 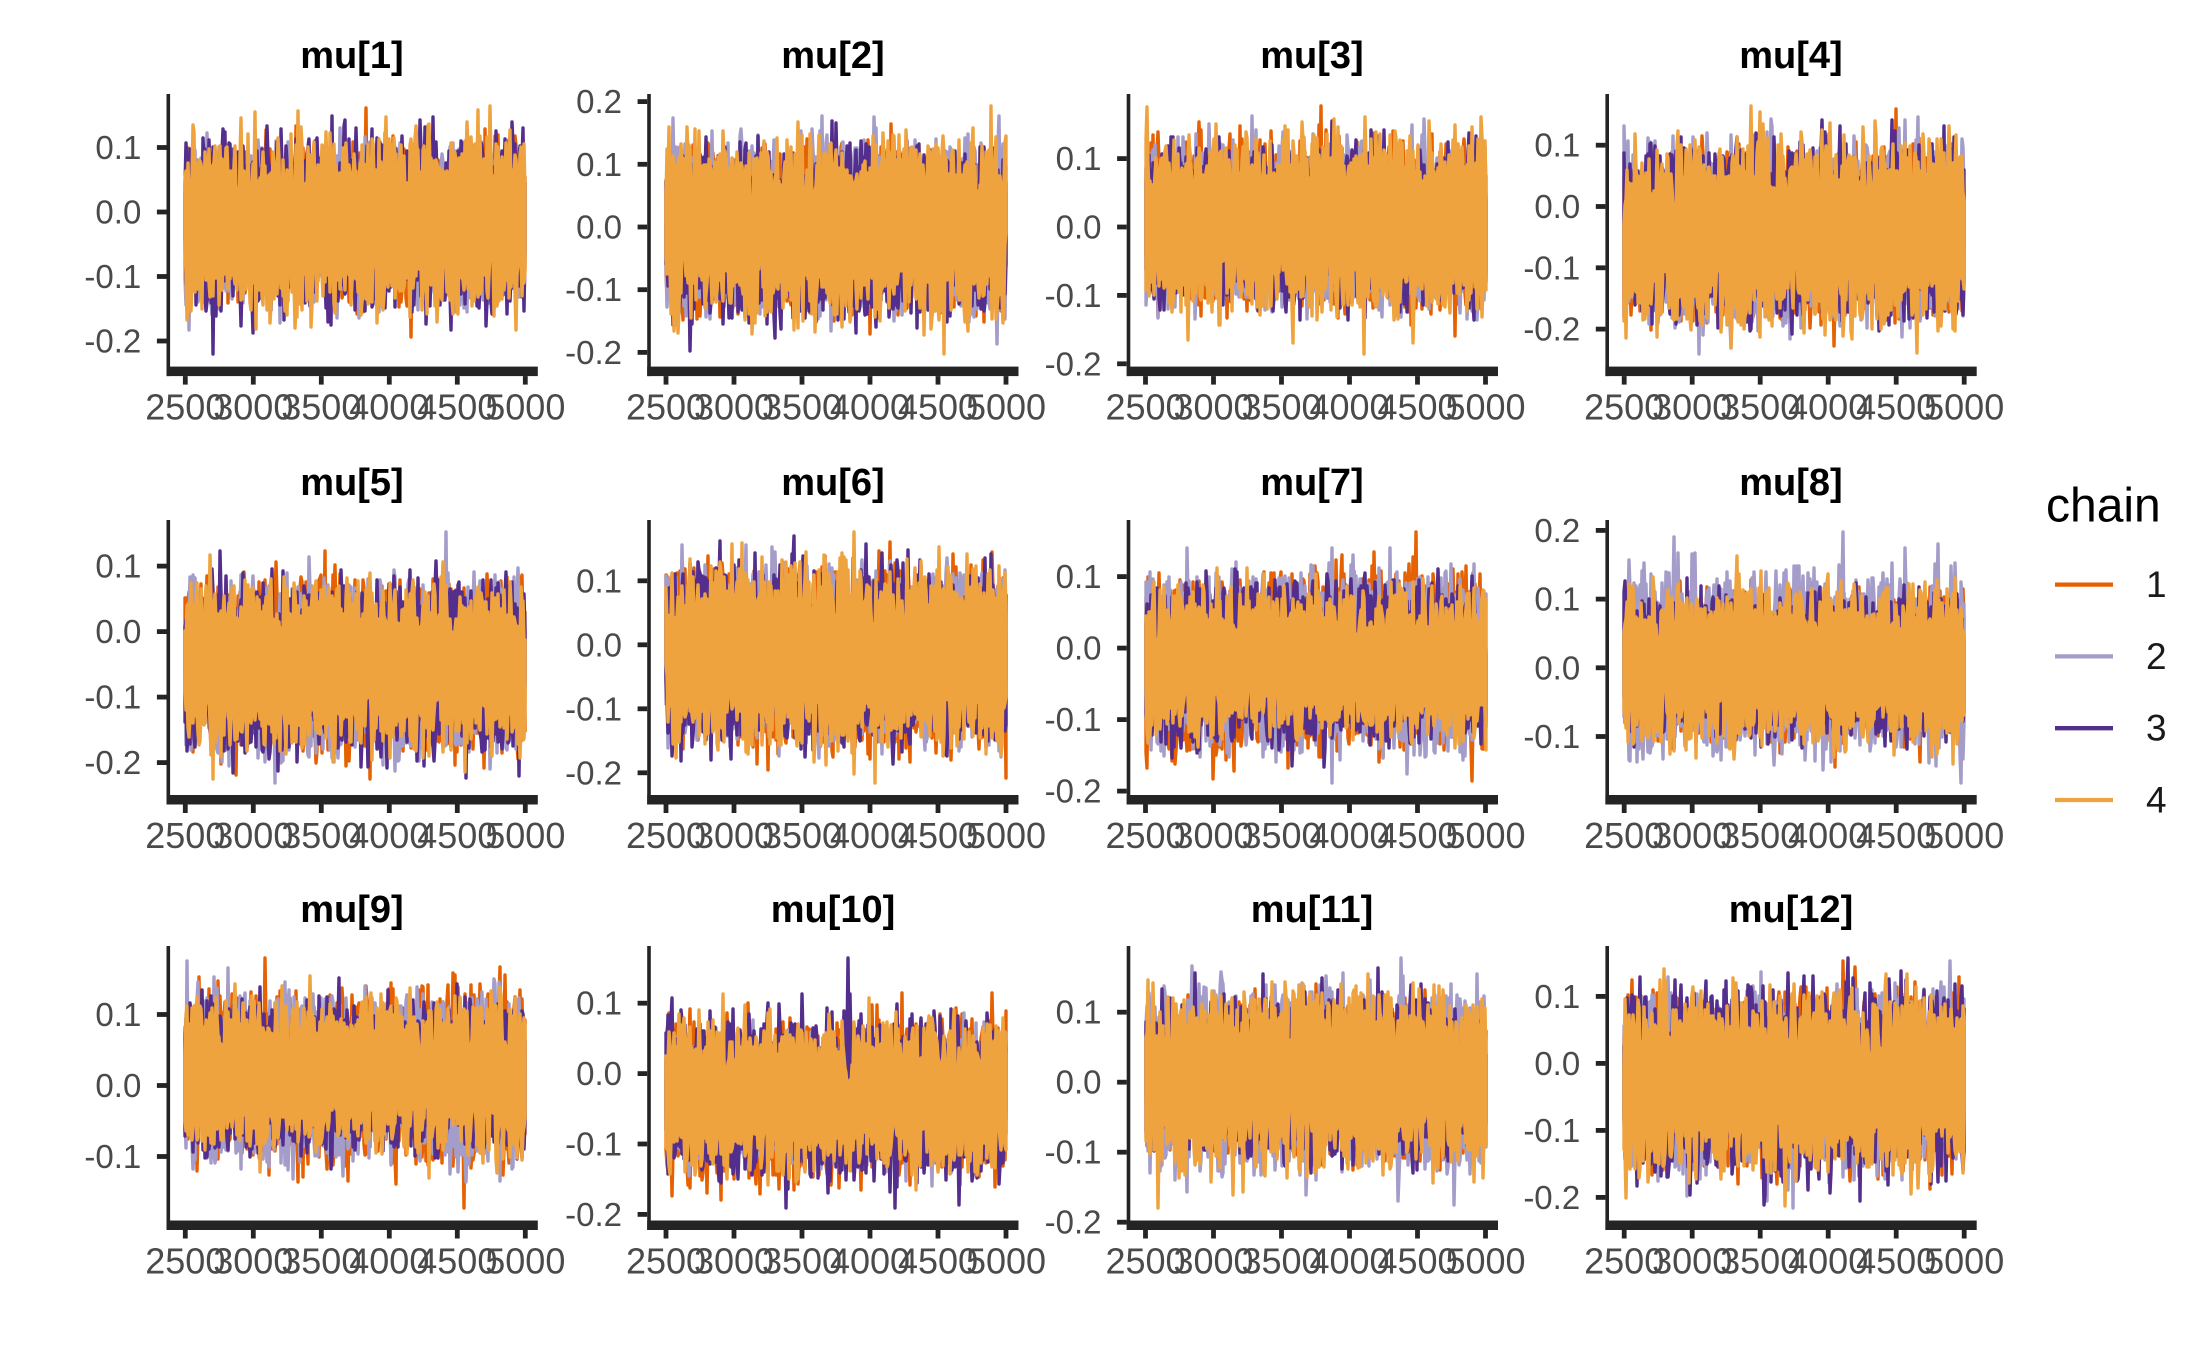 What do you see at coordinates (1790, 483) in the screenshot?
I see `svg-text: mu[8]` at bounding box center [1790, 483].